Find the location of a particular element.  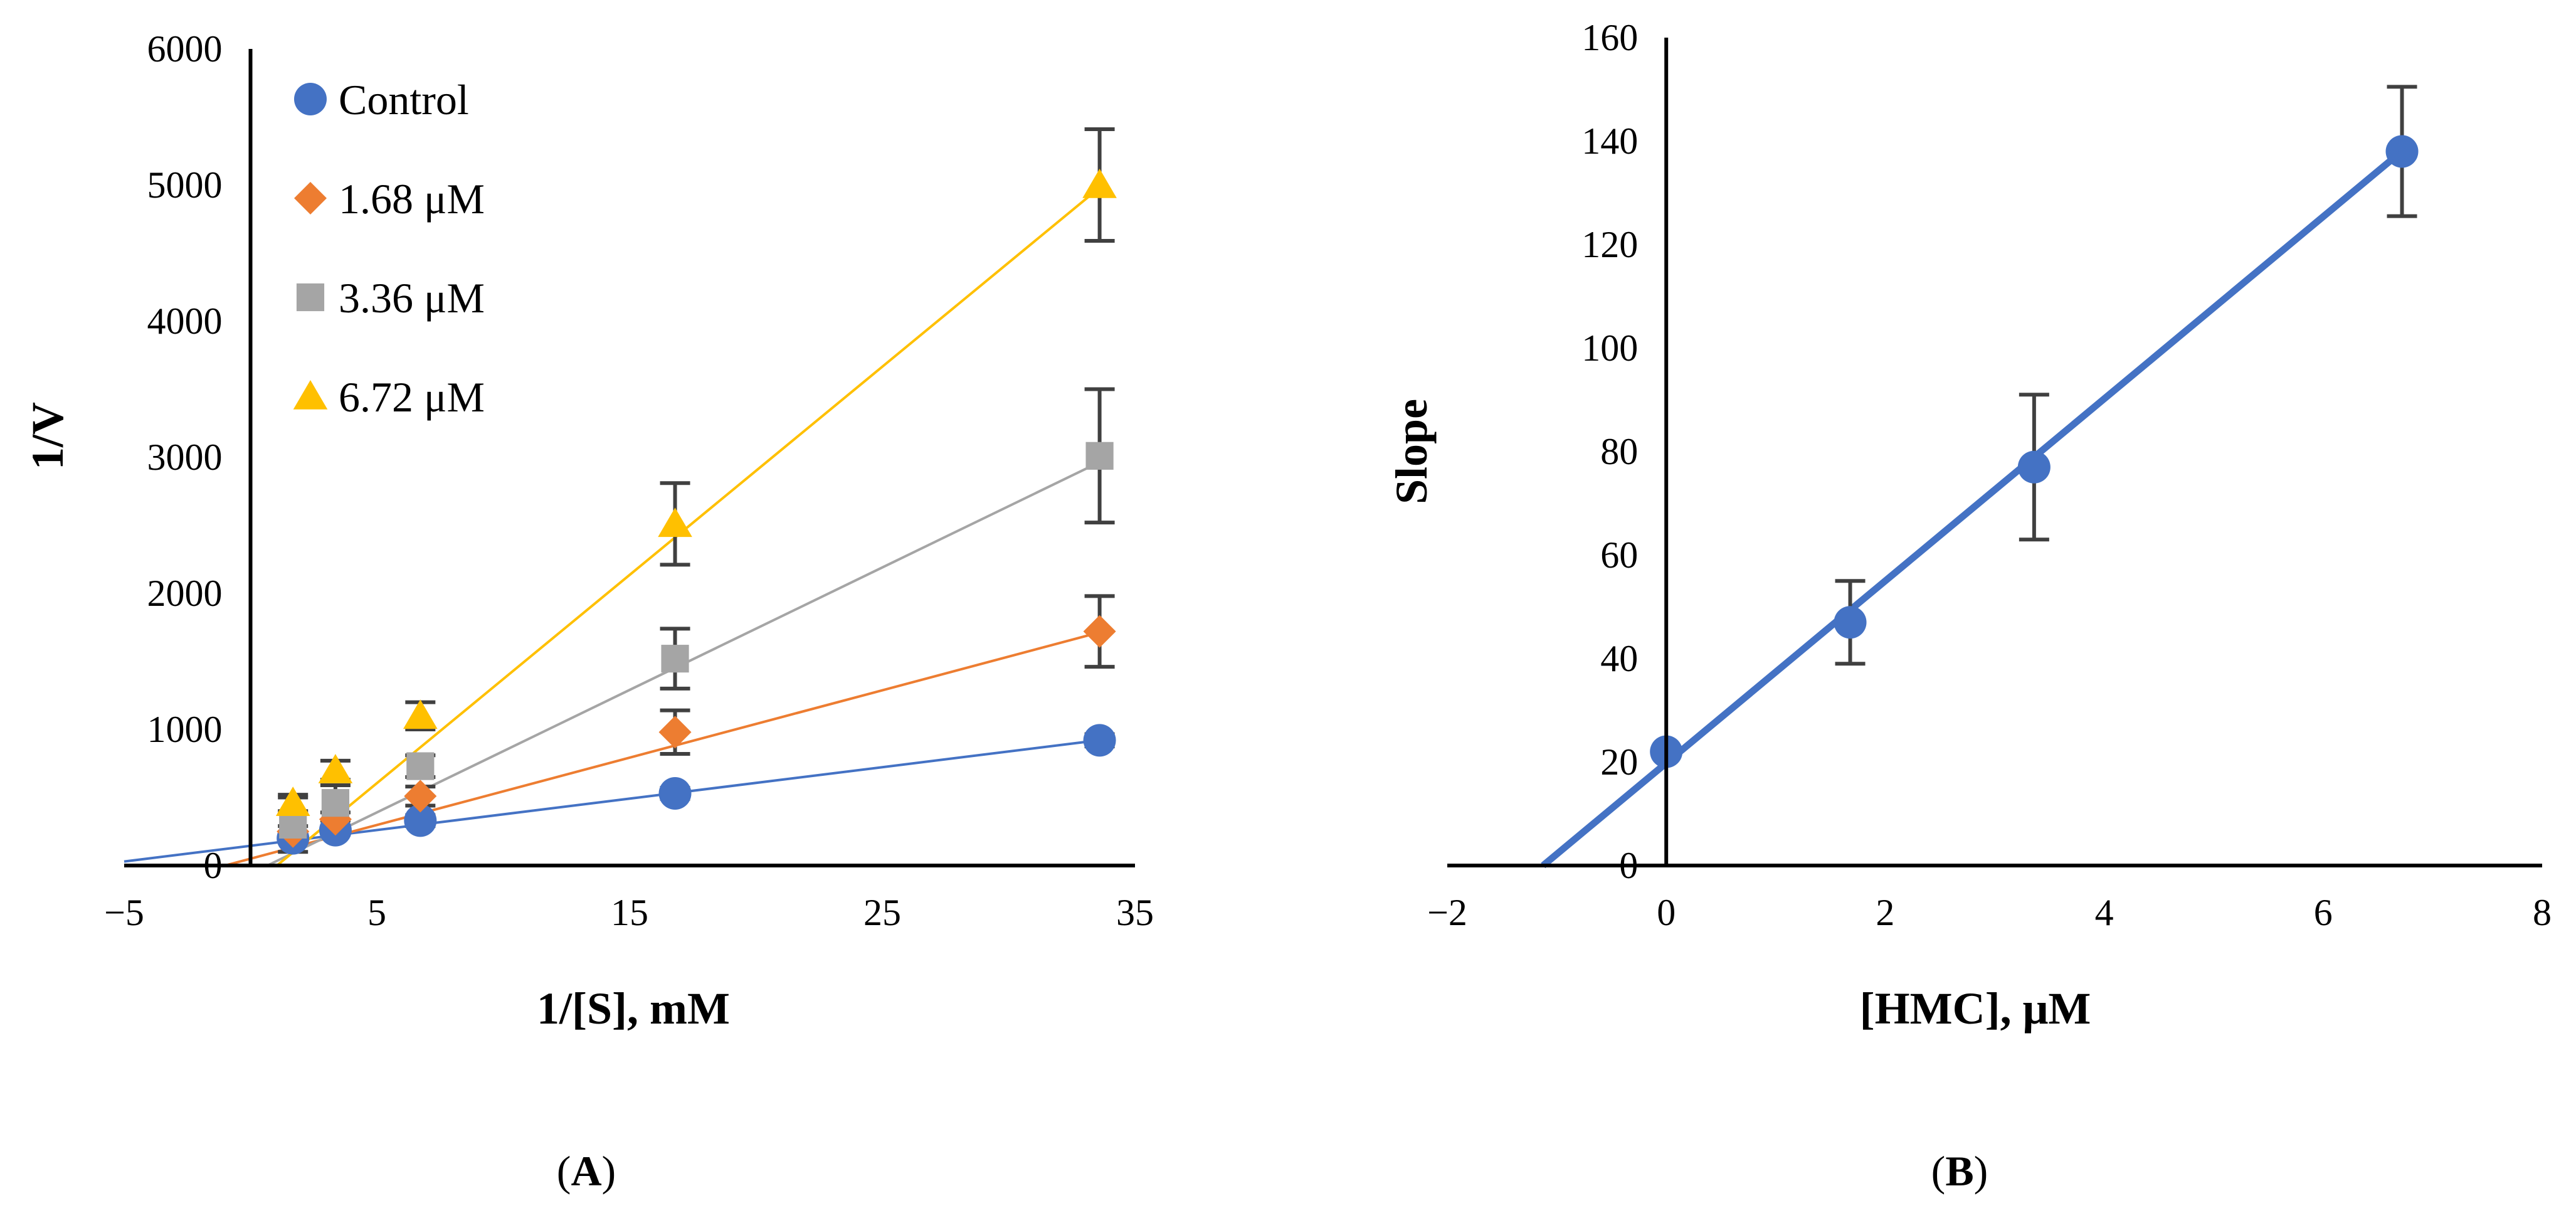

panel-b-y-tick-labels: 0 20 40 60 80 100 120 140 160 is located at coordinates (1609, 451).